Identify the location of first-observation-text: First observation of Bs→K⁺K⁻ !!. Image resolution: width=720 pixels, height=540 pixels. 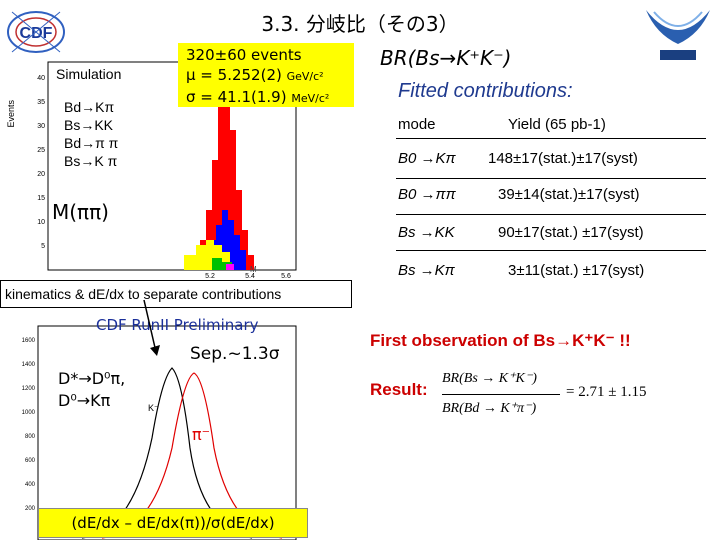
(500, 340).